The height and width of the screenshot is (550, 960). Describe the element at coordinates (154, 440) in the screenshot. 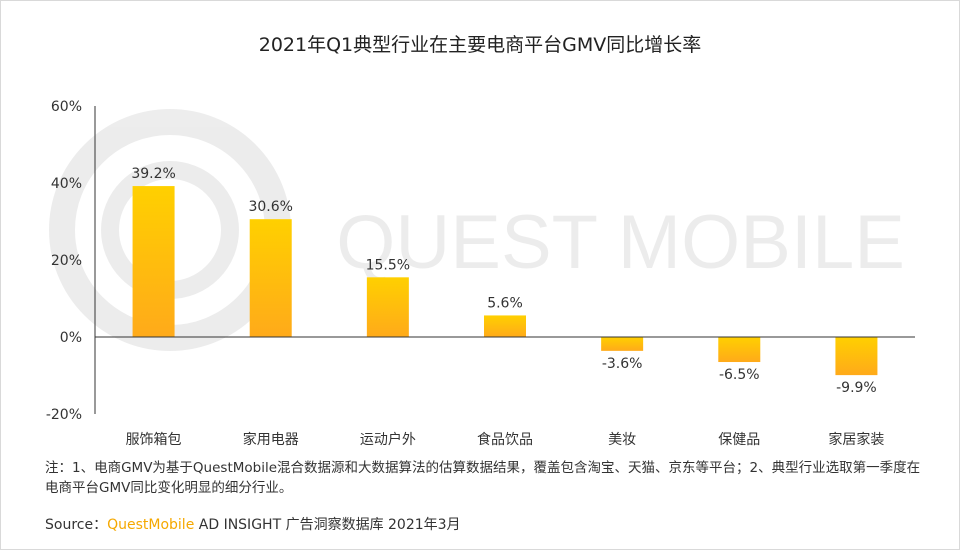

I see `x-category-label: 服饰箱包` at that location.